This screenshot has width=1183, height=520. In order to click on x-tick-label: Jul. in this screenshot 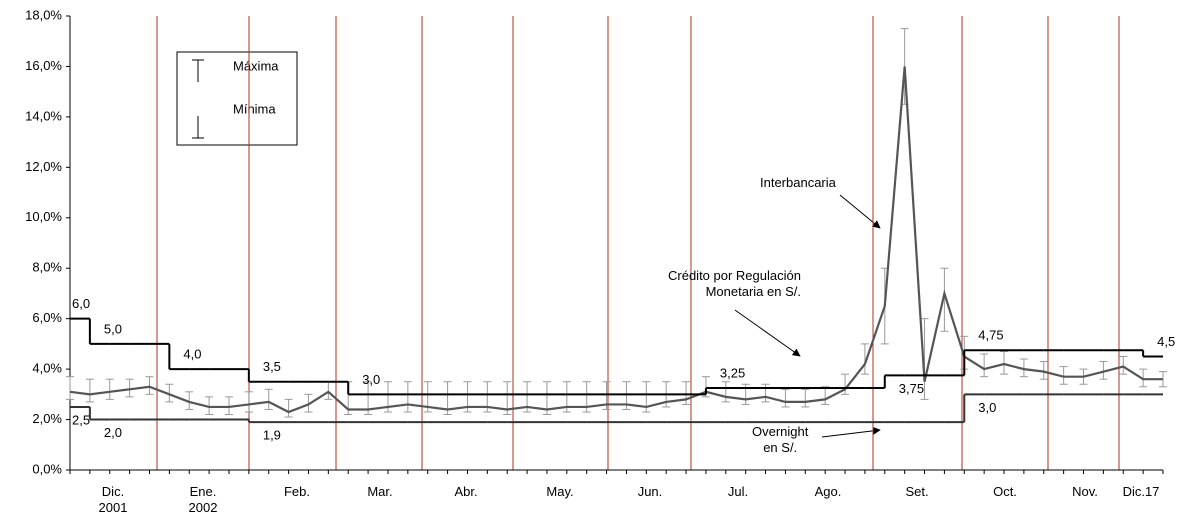, I will do `click(738, 491)`.